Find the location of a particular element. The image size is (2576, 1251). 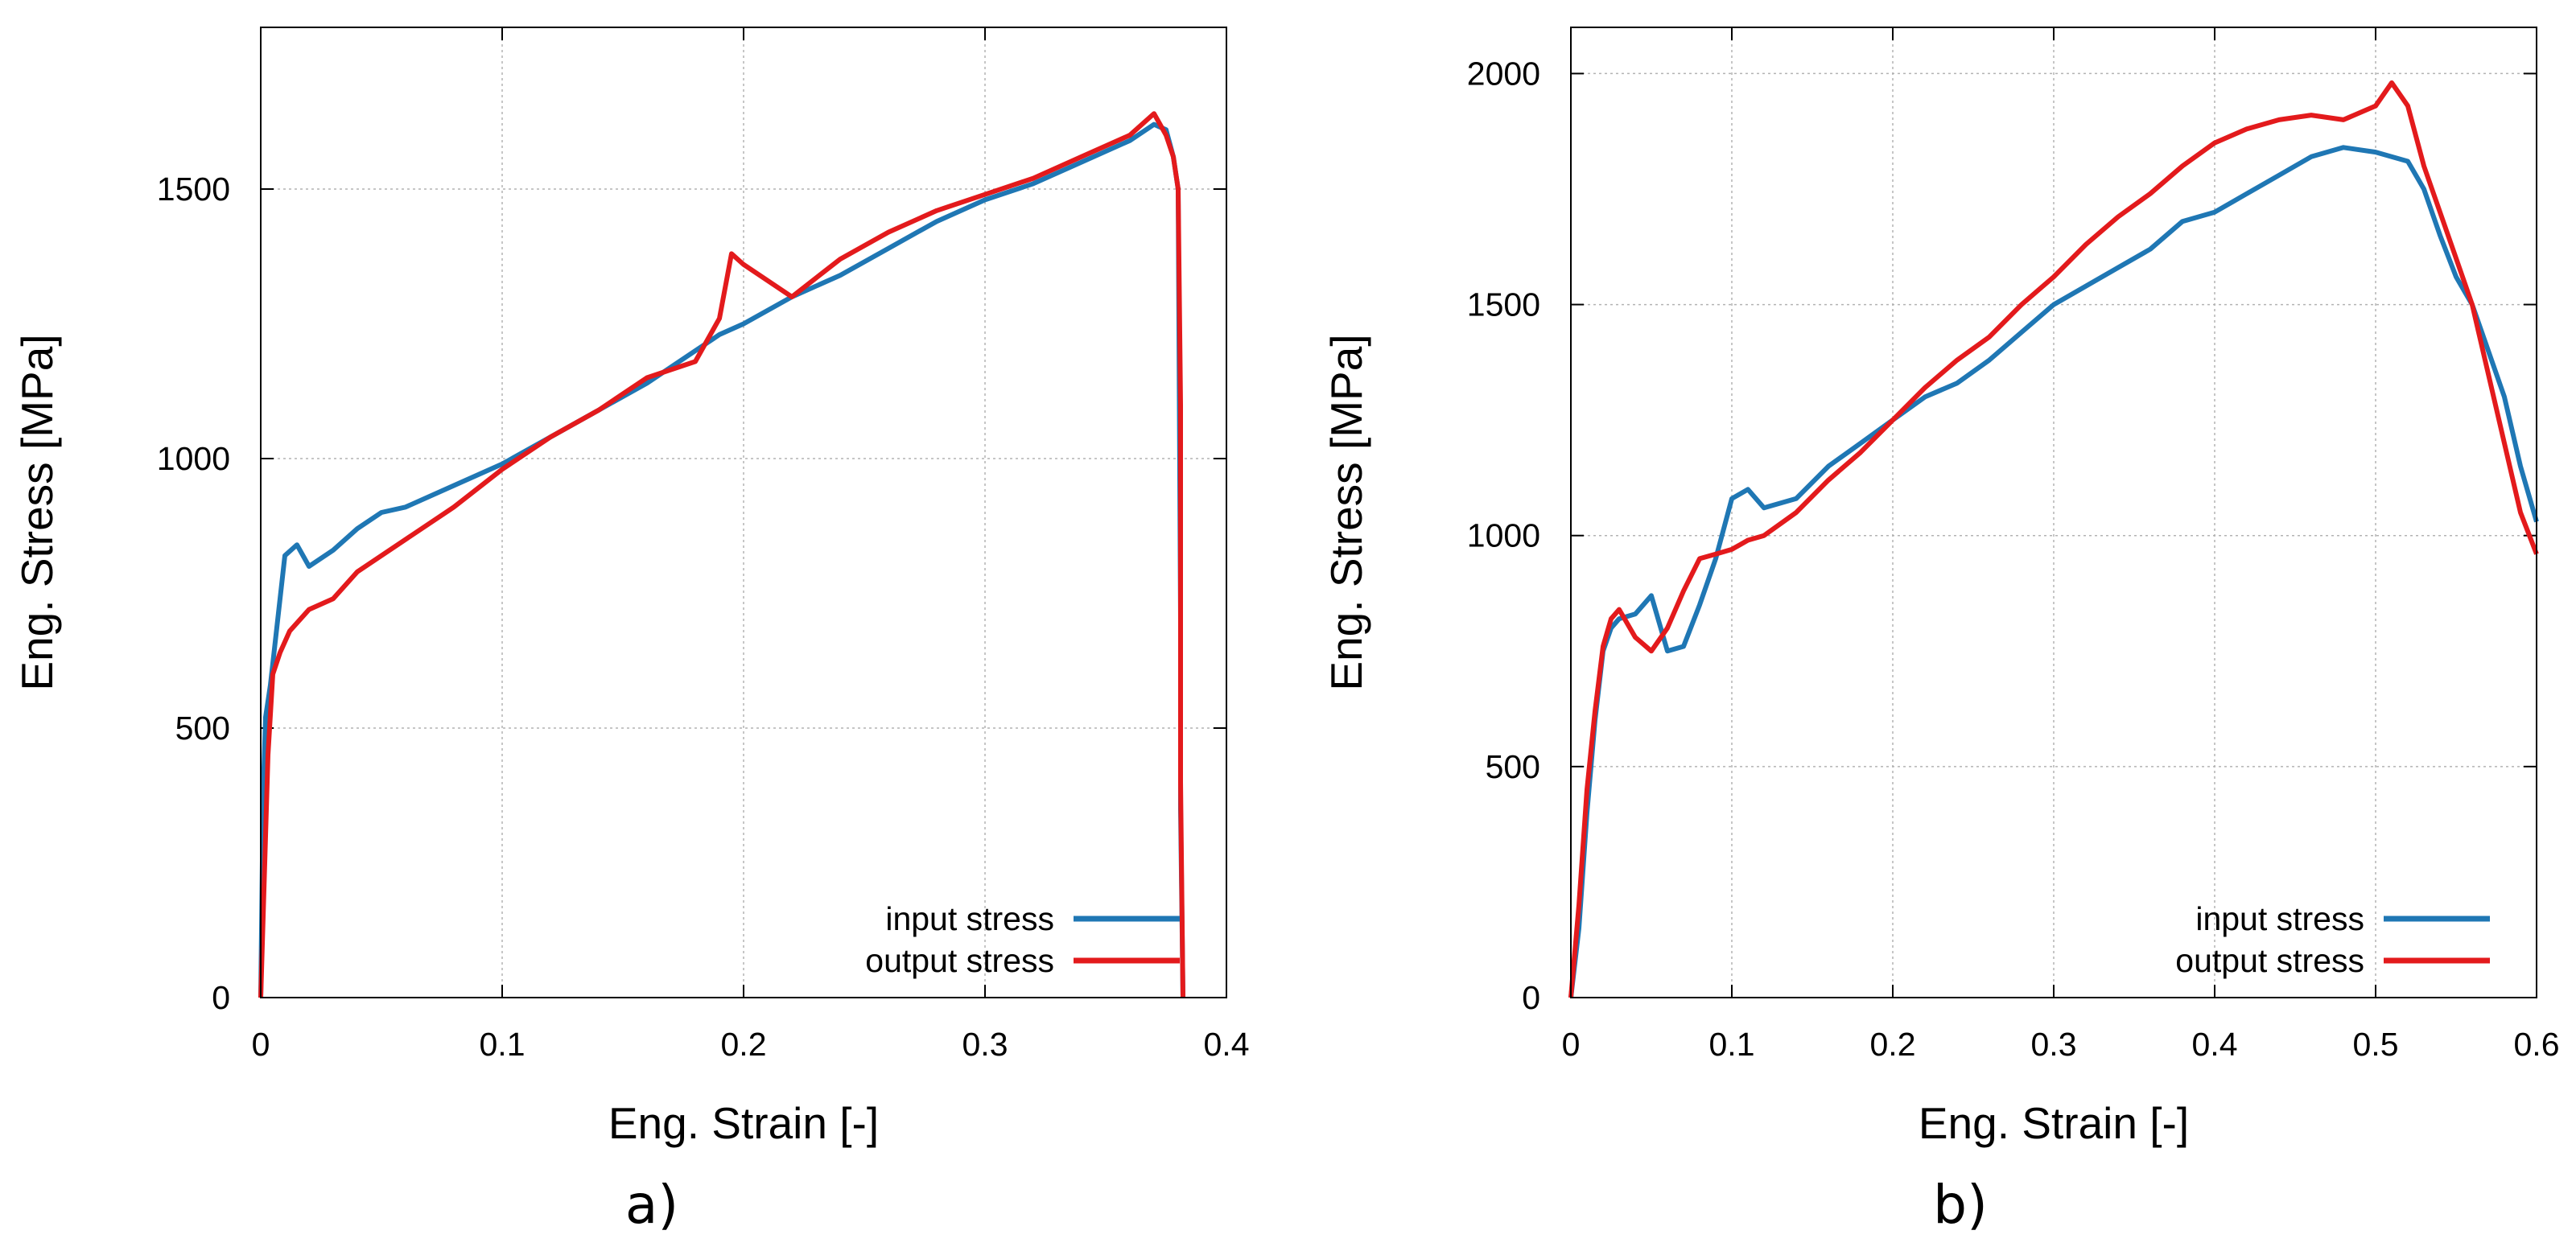

panel-b-label: b) is located at coordinates (1960, 1205).